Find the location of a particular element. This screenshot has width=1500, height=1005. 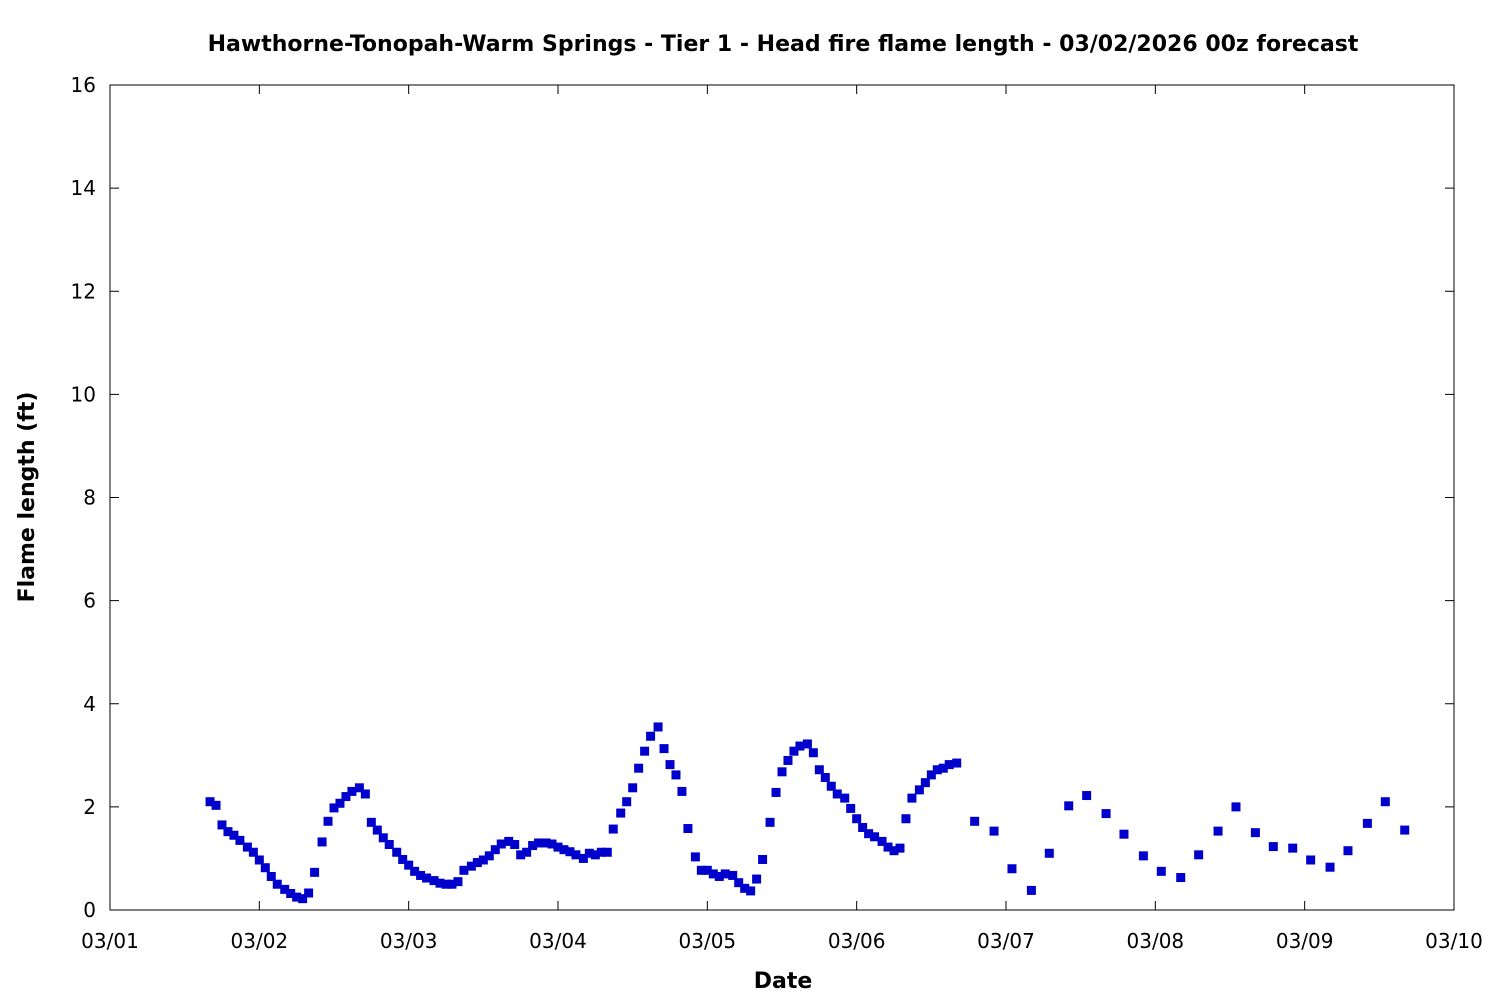

x-tick-label: 03/01 is located at coordinates (110, 941).